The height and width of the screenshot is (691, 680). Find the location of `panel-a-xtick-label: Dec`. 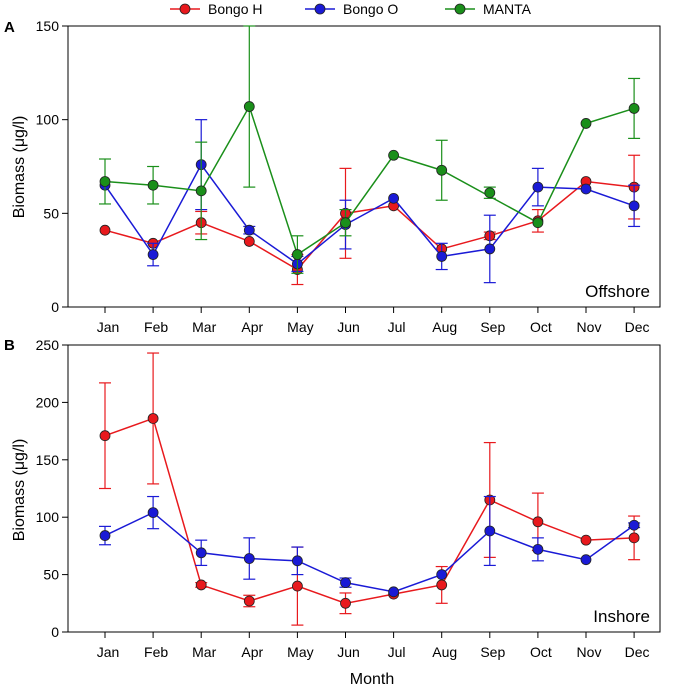

panel-a-xtick-label: Dec is located at coordinates (637, 327).